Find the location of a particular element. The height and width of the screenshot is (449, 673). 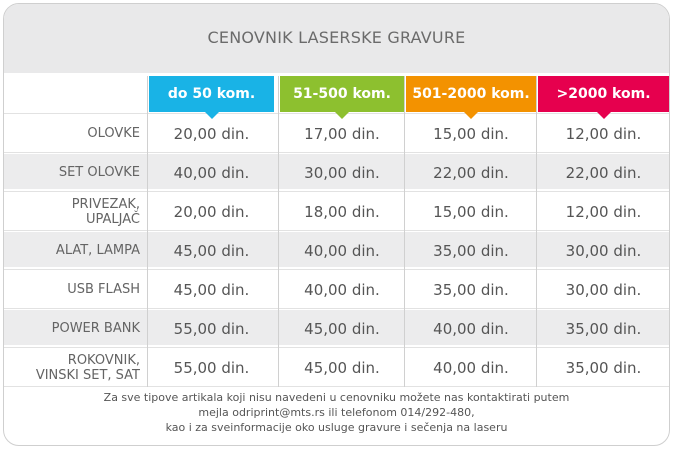

tier-header-2: 51-500 kom. is located at coordinates (342, 97).